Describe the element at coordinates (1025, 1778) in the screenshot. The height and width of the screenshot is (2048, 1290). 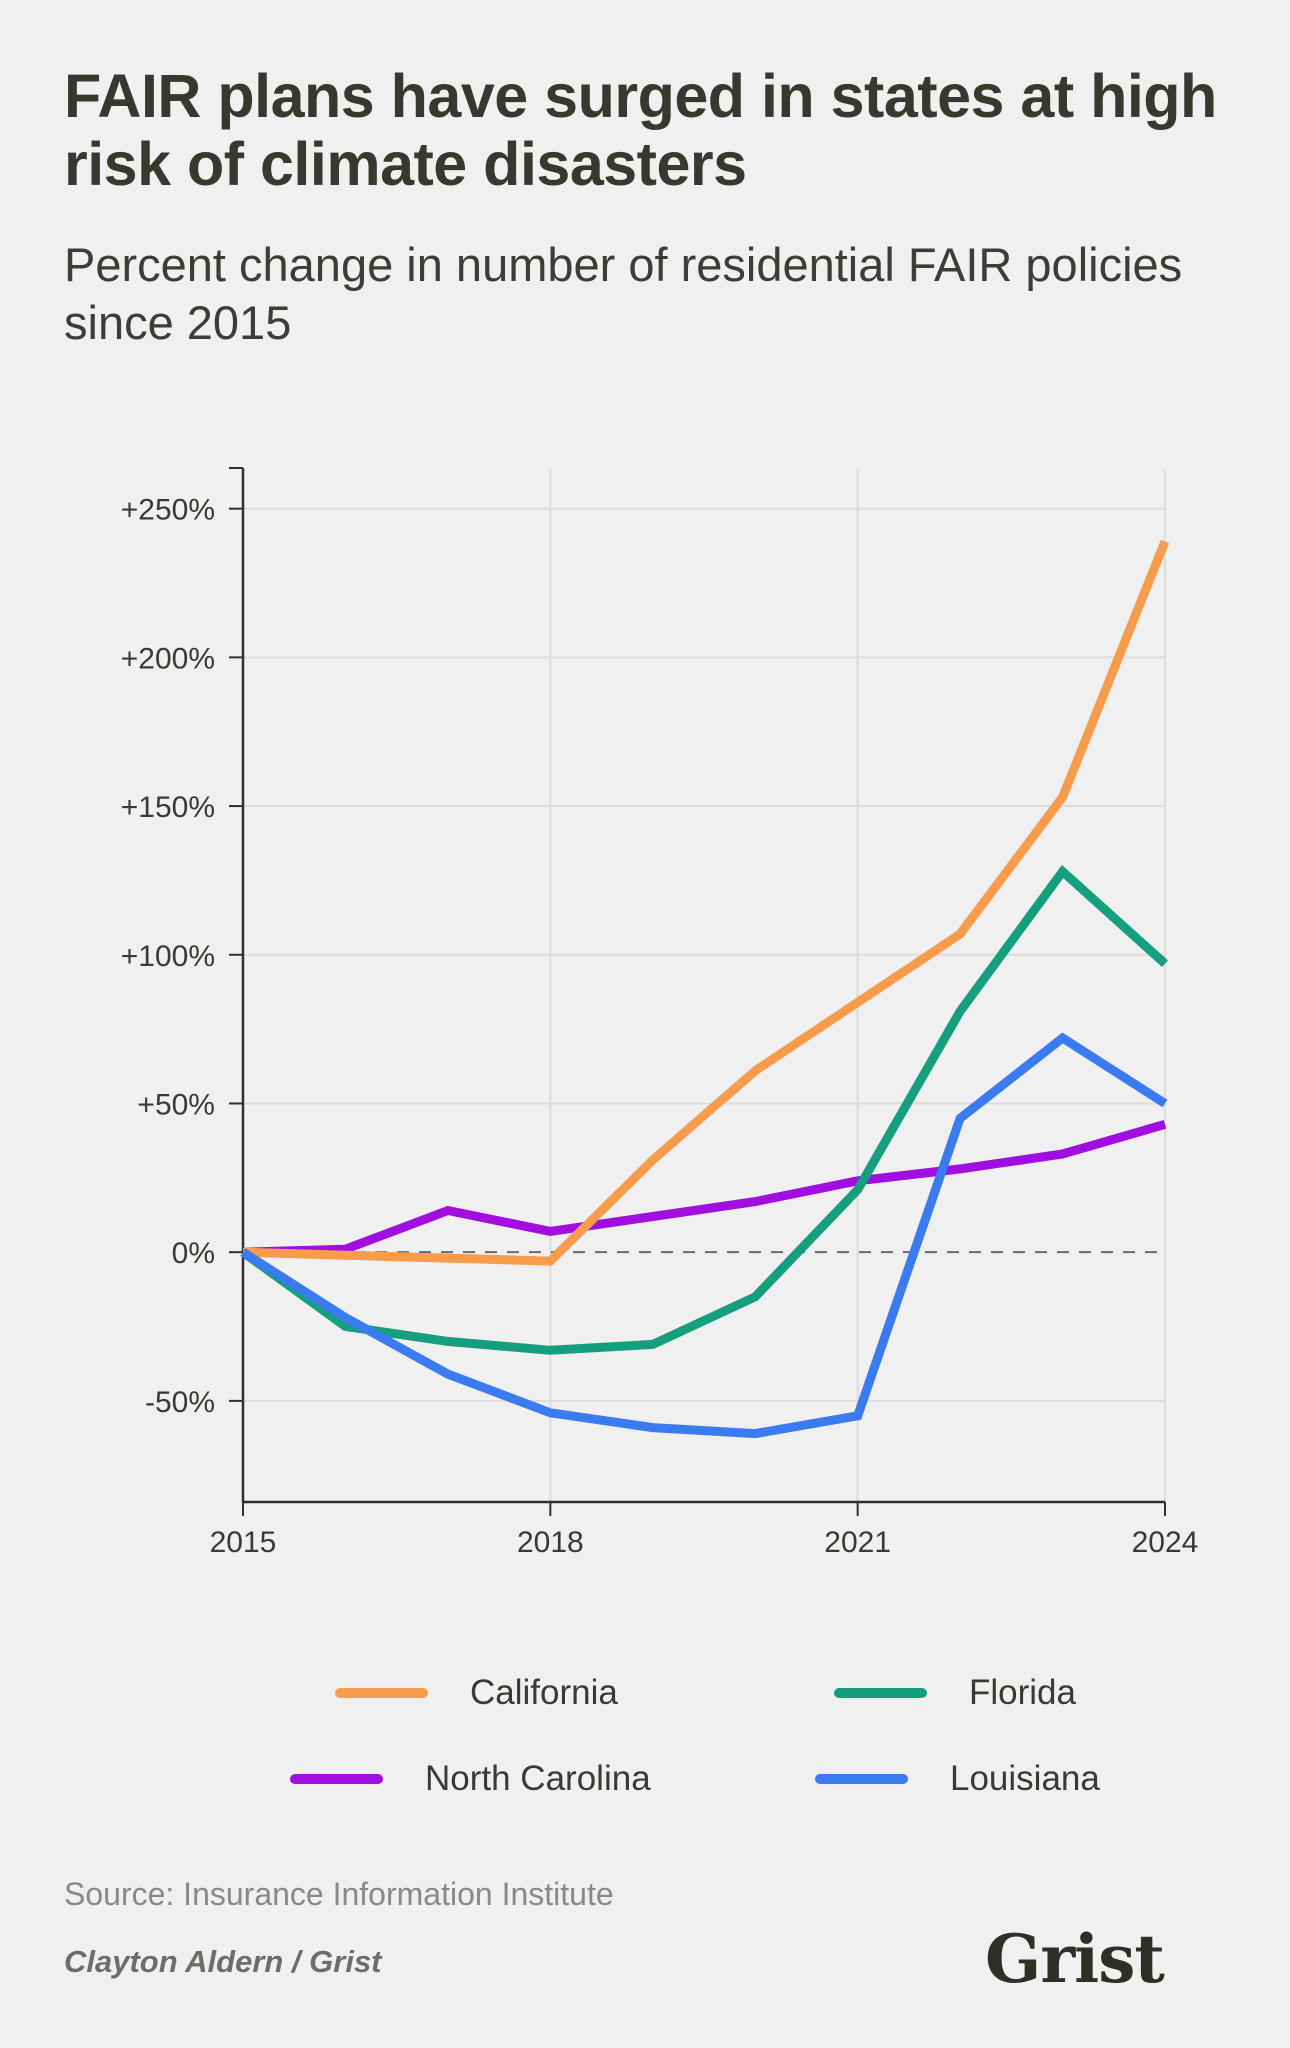
I see `legend-label-louisiana: Louisiana` at that location.